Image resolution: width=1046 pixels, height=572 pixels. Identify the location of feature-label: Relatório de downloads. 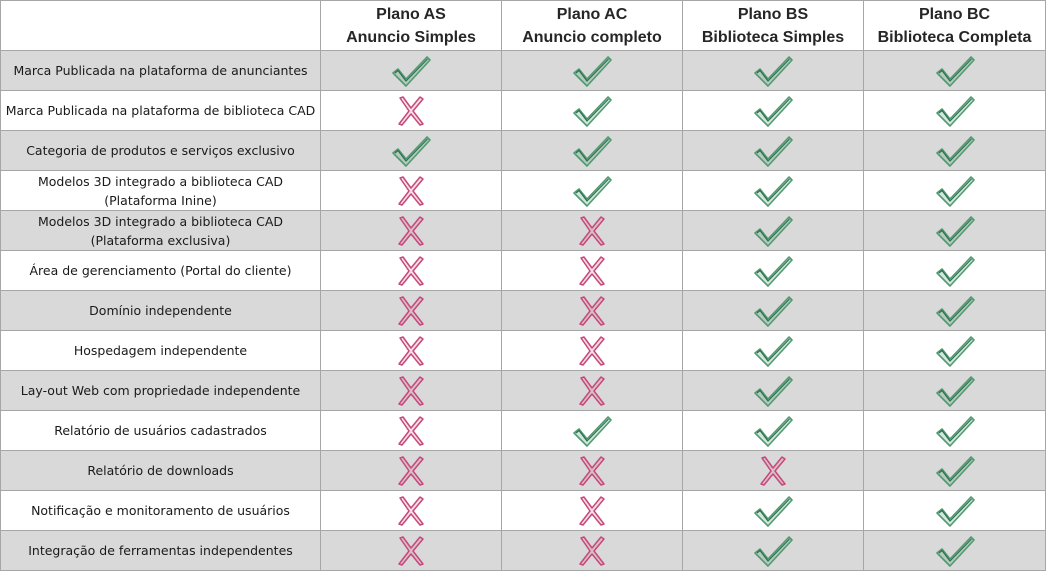
(160, 470).